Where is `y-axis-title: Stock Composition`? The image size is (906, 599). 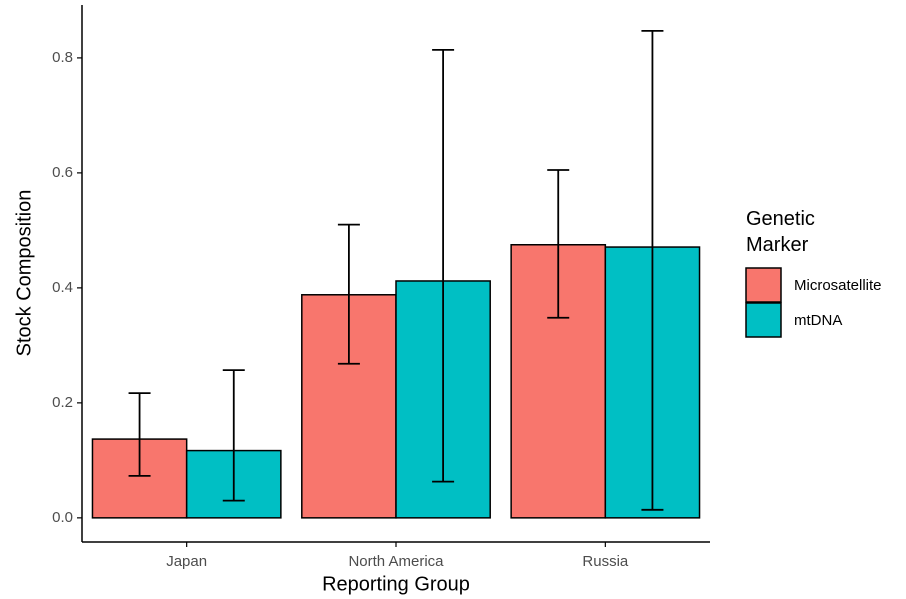
y-axis-title: Stock Composition is located at coordinates (24, 273).